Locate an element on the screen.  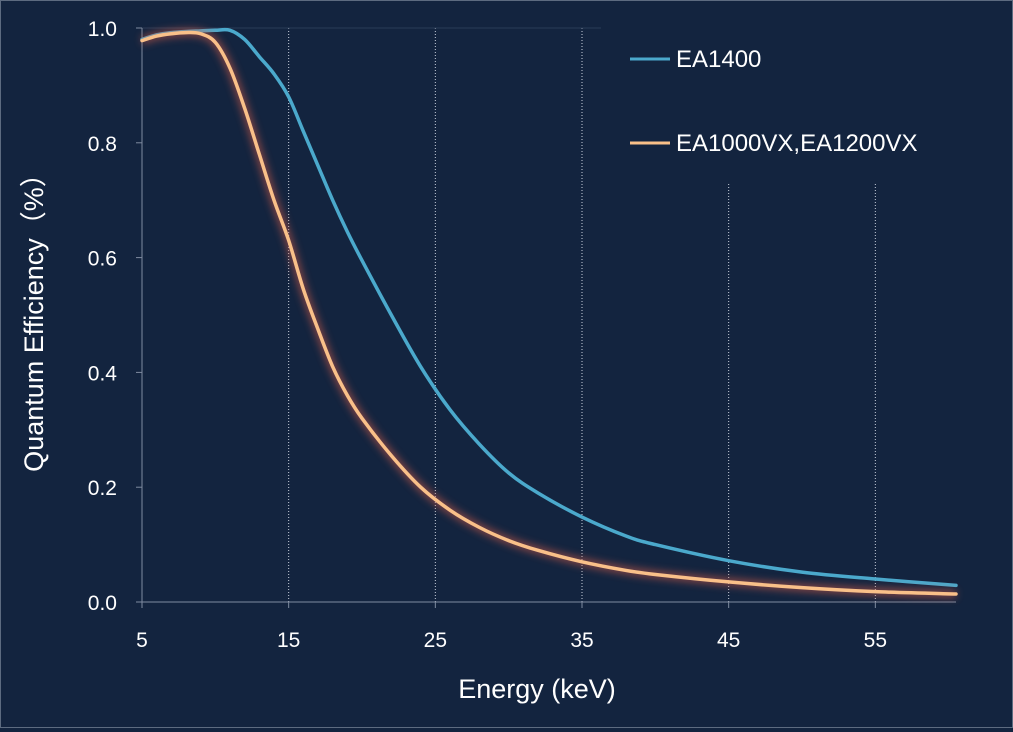
x-tick-label: 45 is located at coordinates (728, 640).